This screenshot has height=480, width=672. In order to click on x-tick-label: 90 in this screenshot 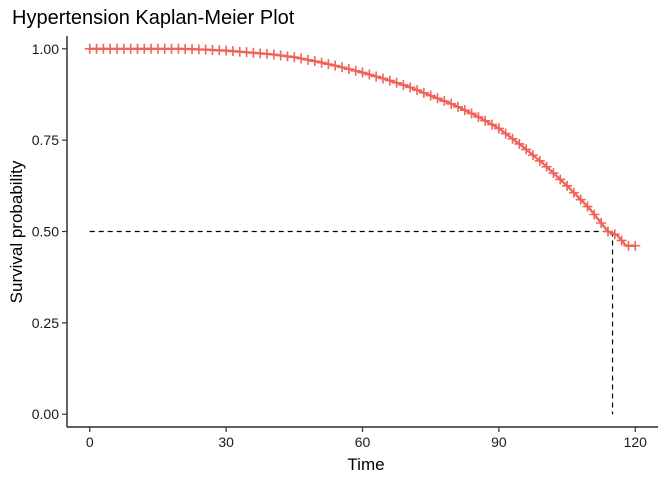, I will do `click(499, 442)`.